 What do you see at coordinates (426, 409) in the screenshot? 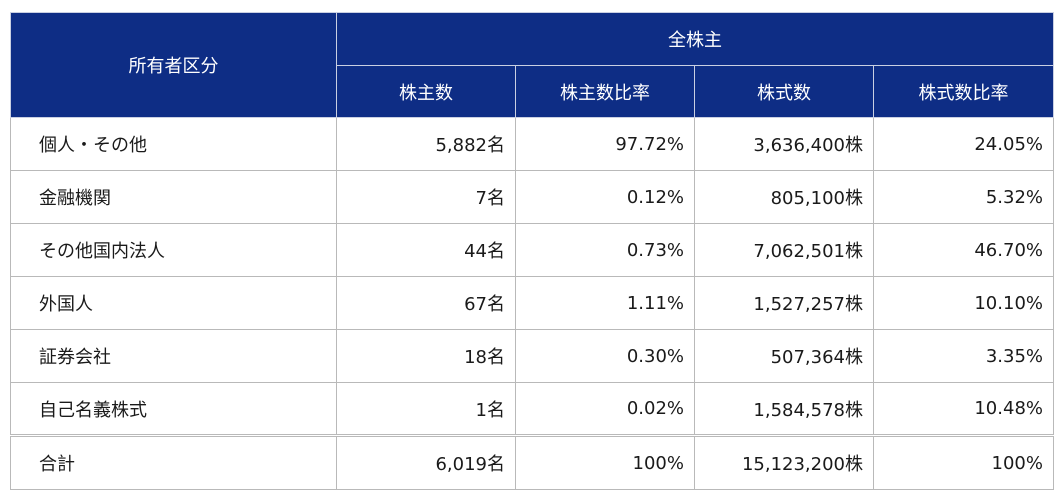
I see `cell-holders: 1名` at bounding box center [426, 409].